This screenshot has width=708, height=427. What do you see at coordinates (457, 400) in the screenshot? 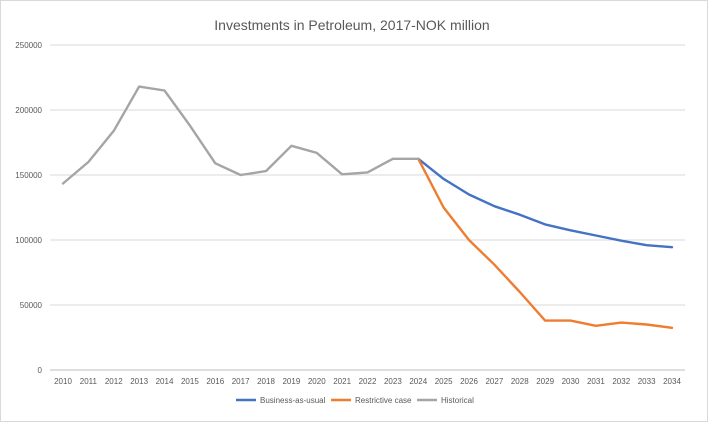
I see `legend-label: Historical` at bounding box center [457, 400].